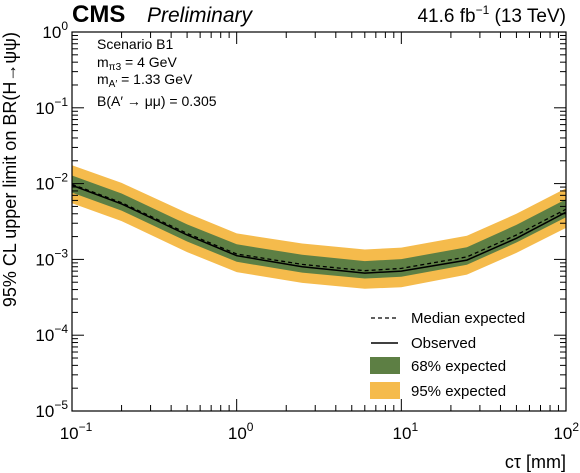 The width and height of the screenshot is (580, 473). Describe the element at coordinates (64, 26) in the screenshot. I see `y-tick-label-exponent: 0` at that location.